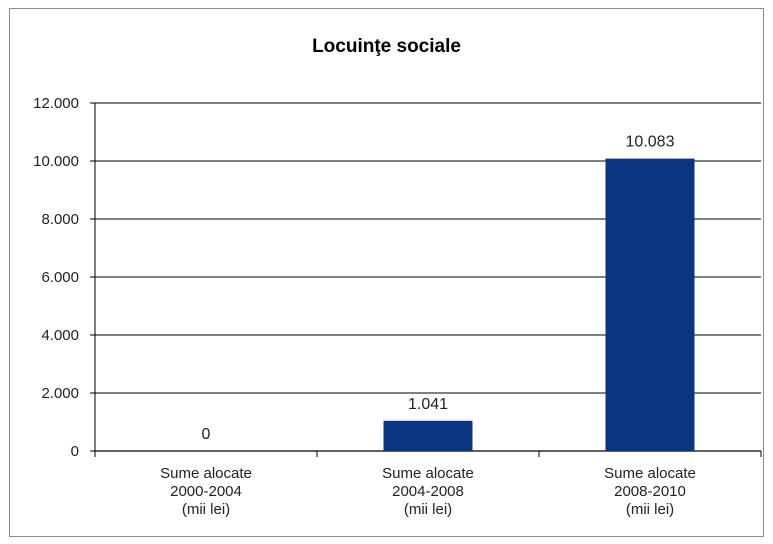 The image size is (773, 544). What do you see at coordinates (428, 404) in the screenshot?
I see `data-label: 1.041` at bounding box center [428, 404].